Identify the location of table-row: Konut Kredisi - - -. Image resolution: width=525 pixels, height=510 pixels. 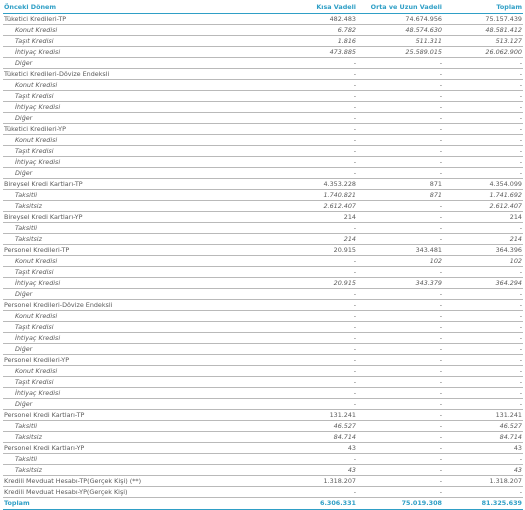
(263, 316).